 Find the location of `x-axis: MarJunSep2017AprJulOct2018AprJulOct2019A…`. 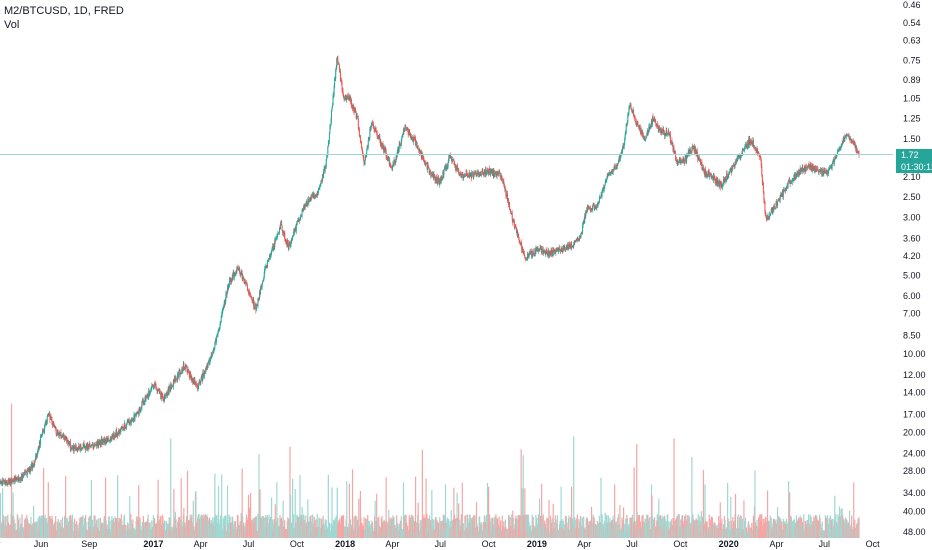

x-axis: MarJunSep2017AprJulOct2018AprJulOct2019A… is located at coordinates (440, 544).